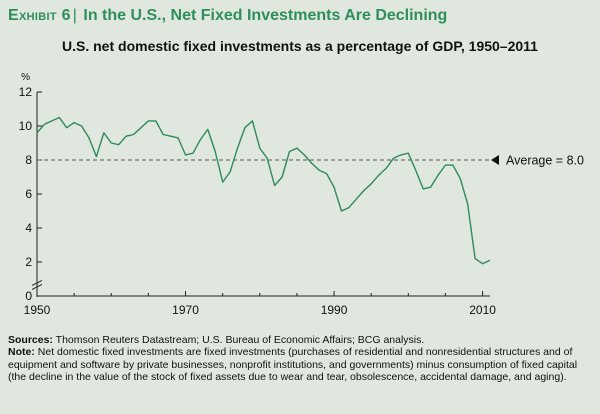 The height and width of the screenshot is (414, 600). I want to click on y-axis-unit-label: %, so click(25, 77).